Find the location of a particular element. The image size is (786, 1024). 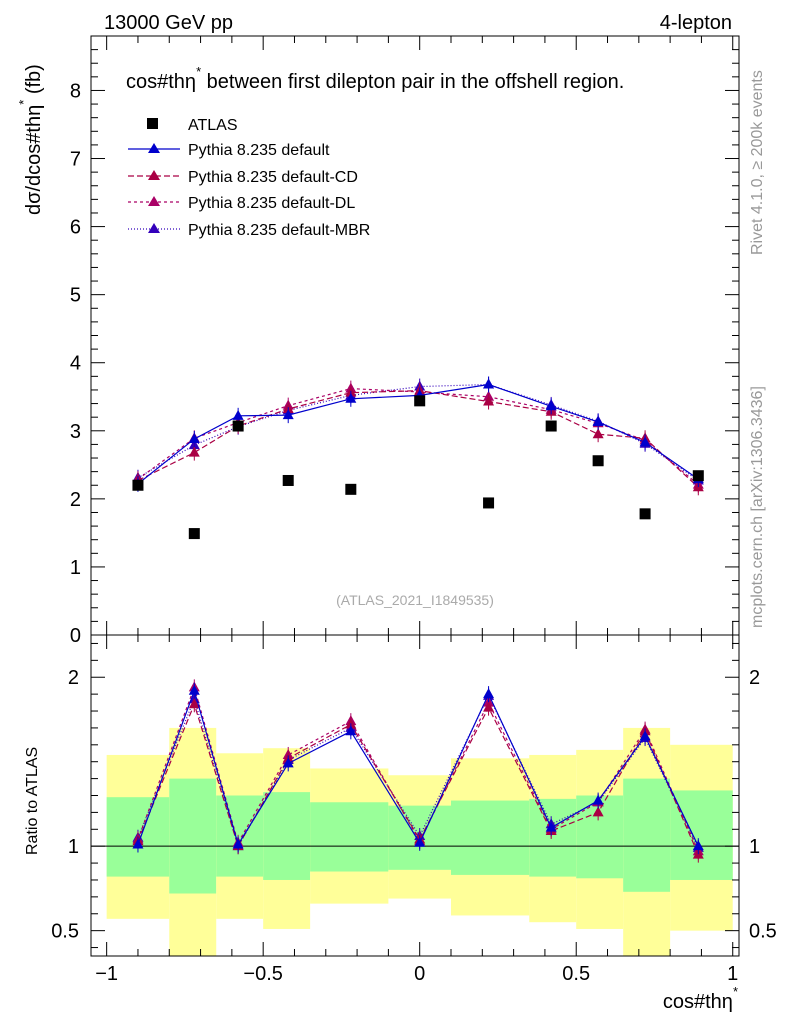

legend-dl-label: Pythia 8.235 default-DL is located at coordinates (271, 203).